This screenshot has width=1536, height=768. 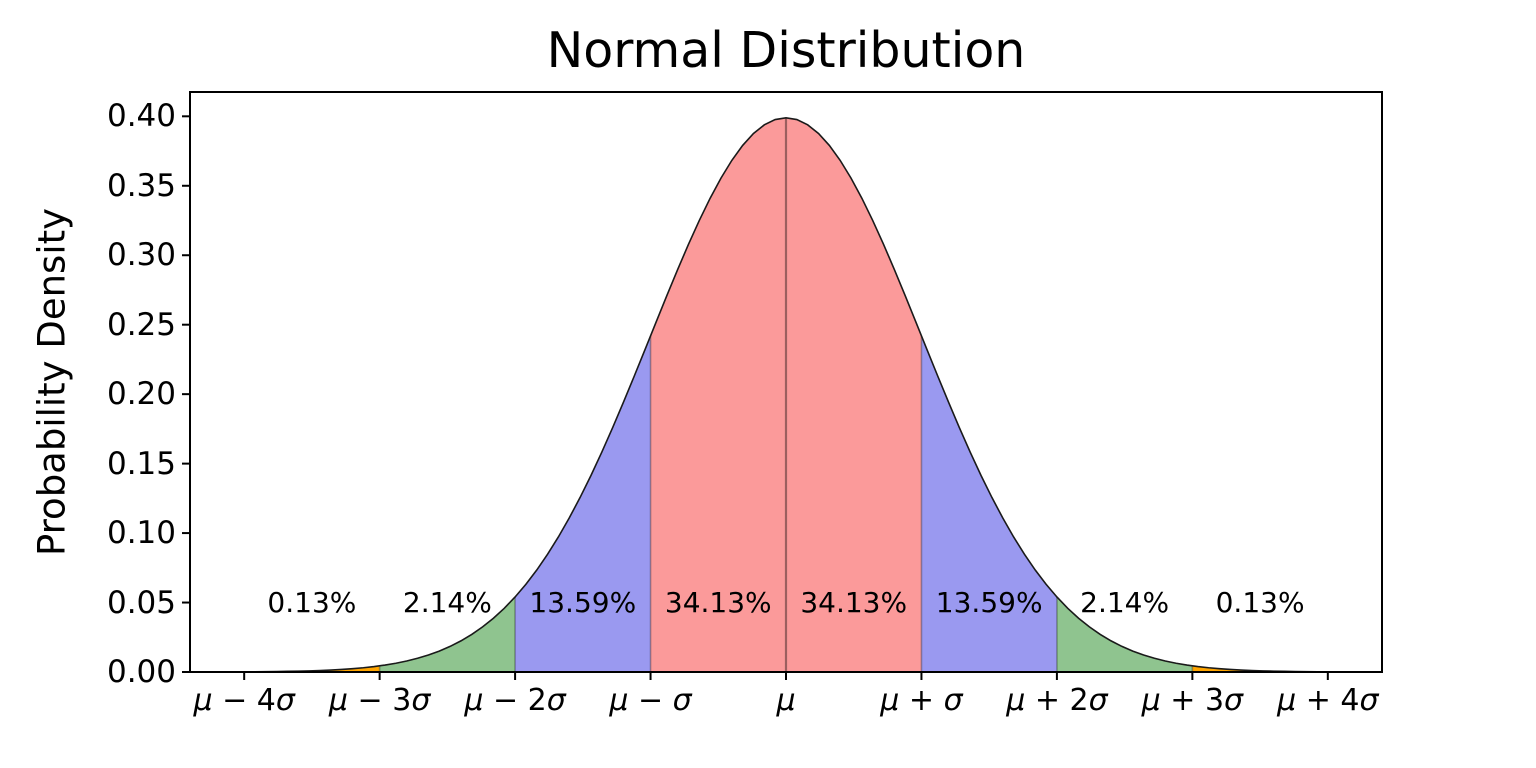 What do you see at coordinates (515, 700) in the screenshot?
I see `x-tick-label: μ − 2σ` at bounding box center [515, 700].